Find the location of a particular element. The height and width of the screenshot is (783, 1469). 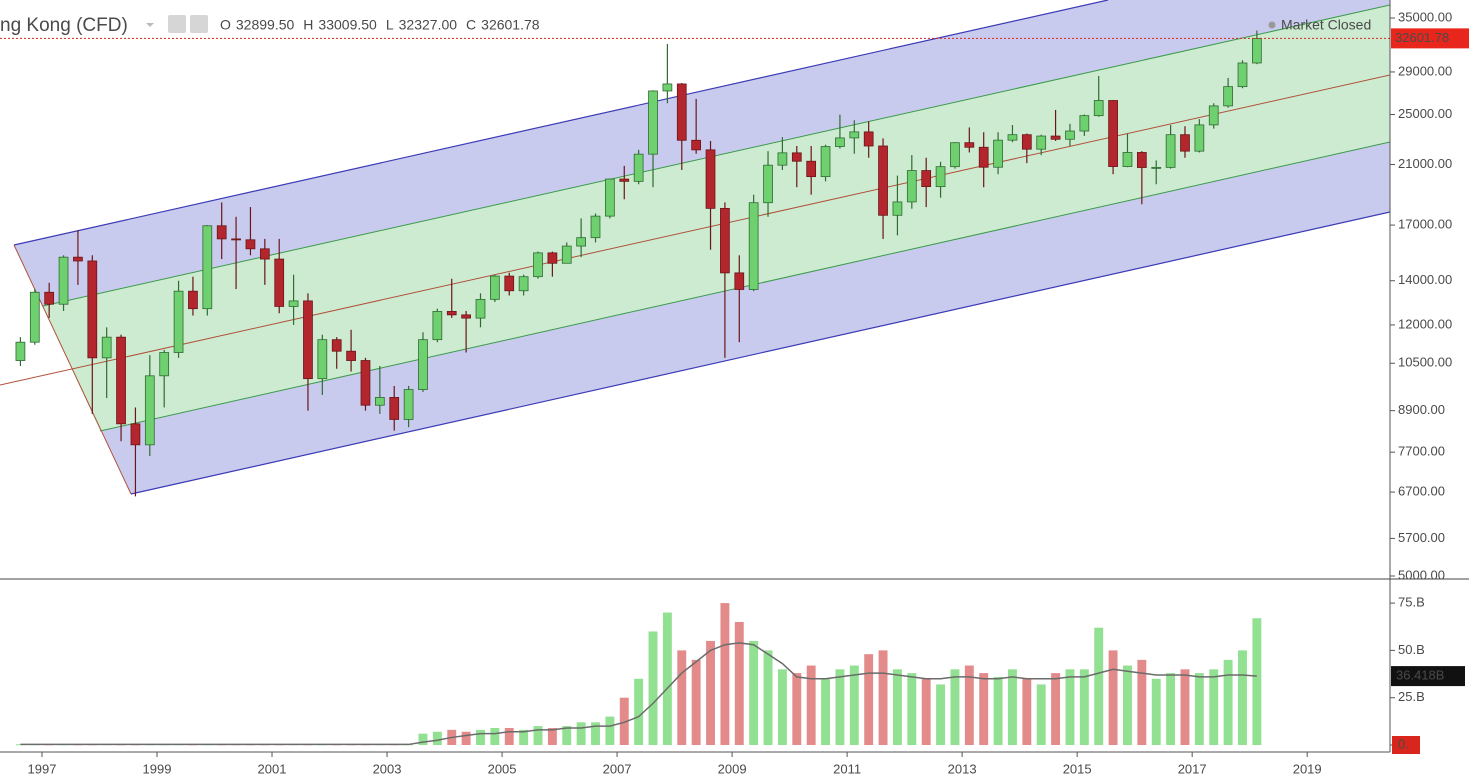

x-tick-label: 1999 is located at coordinates (157, 768).